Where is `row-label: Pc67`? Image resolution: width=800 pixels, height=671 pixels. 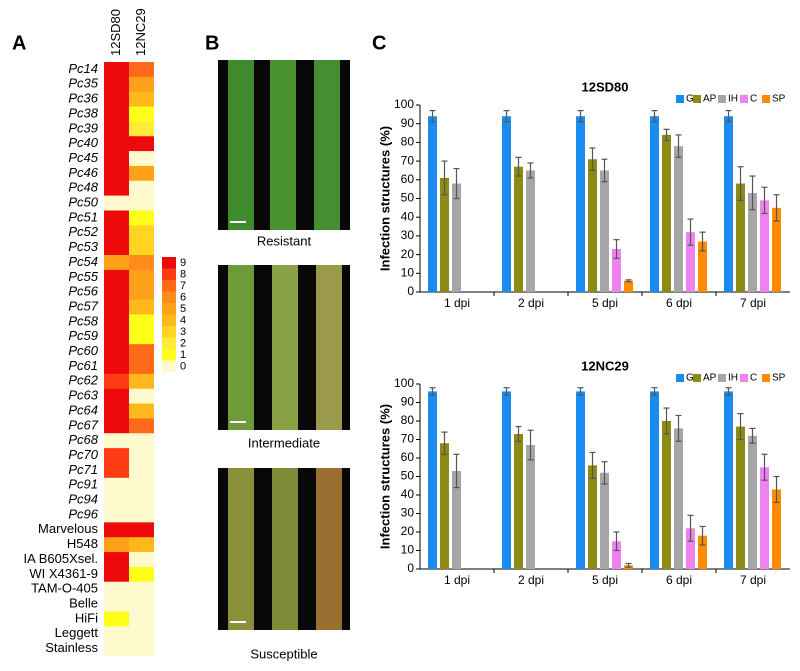
row-label: Pc67 is located at coordinates (83, 424).